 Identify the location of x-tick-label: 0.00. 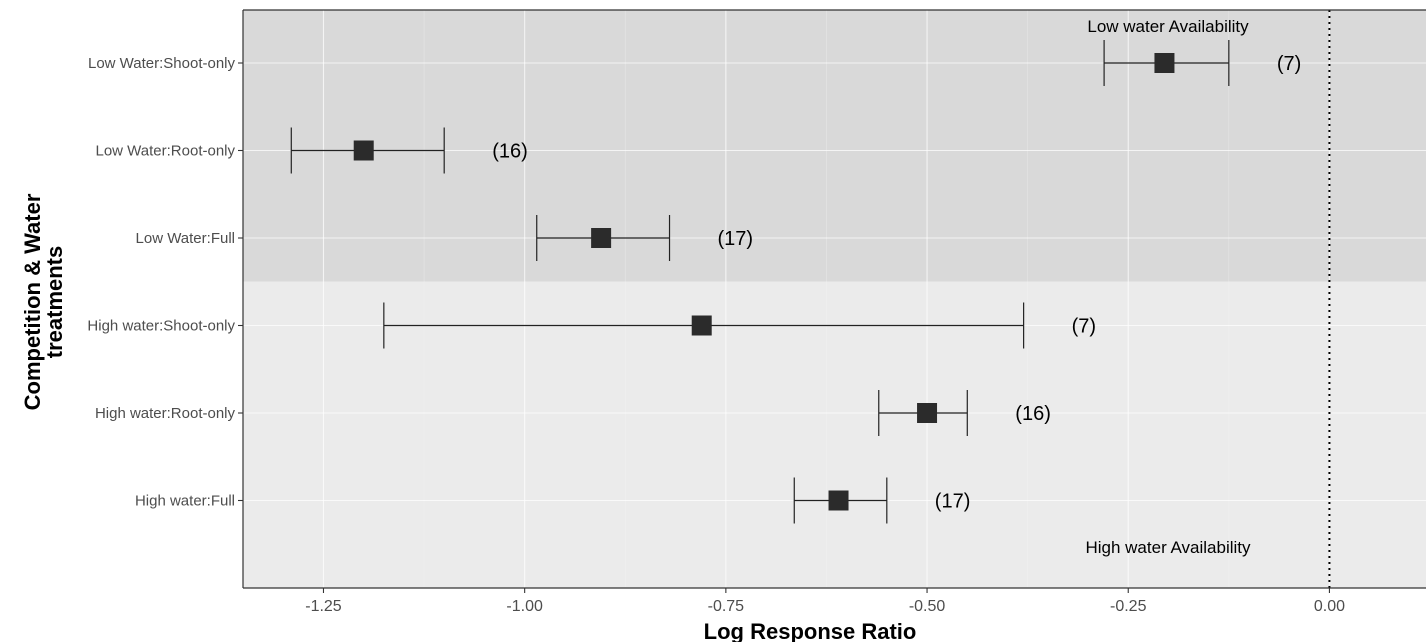
(1329, 606).